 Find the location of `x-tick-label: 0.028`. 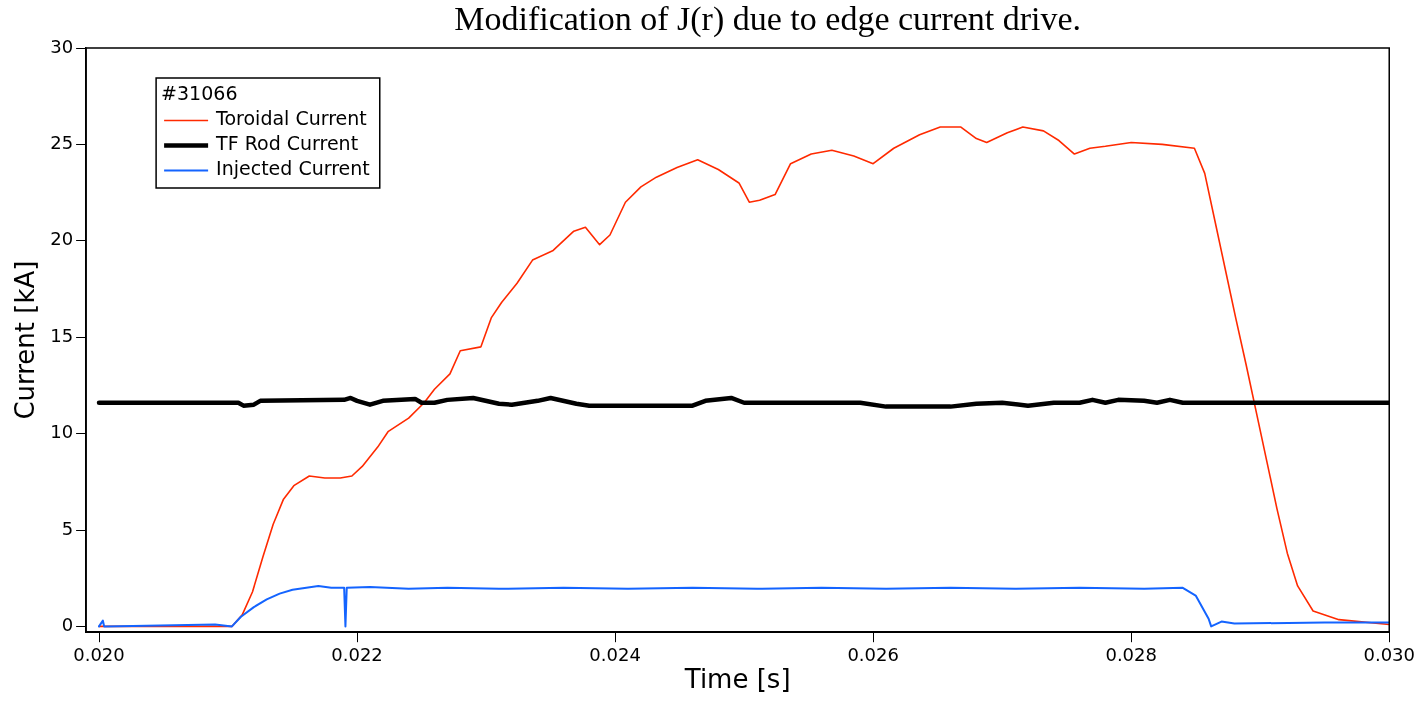

x-tick-label: 0.028 is located at coordinates (1131, 654).